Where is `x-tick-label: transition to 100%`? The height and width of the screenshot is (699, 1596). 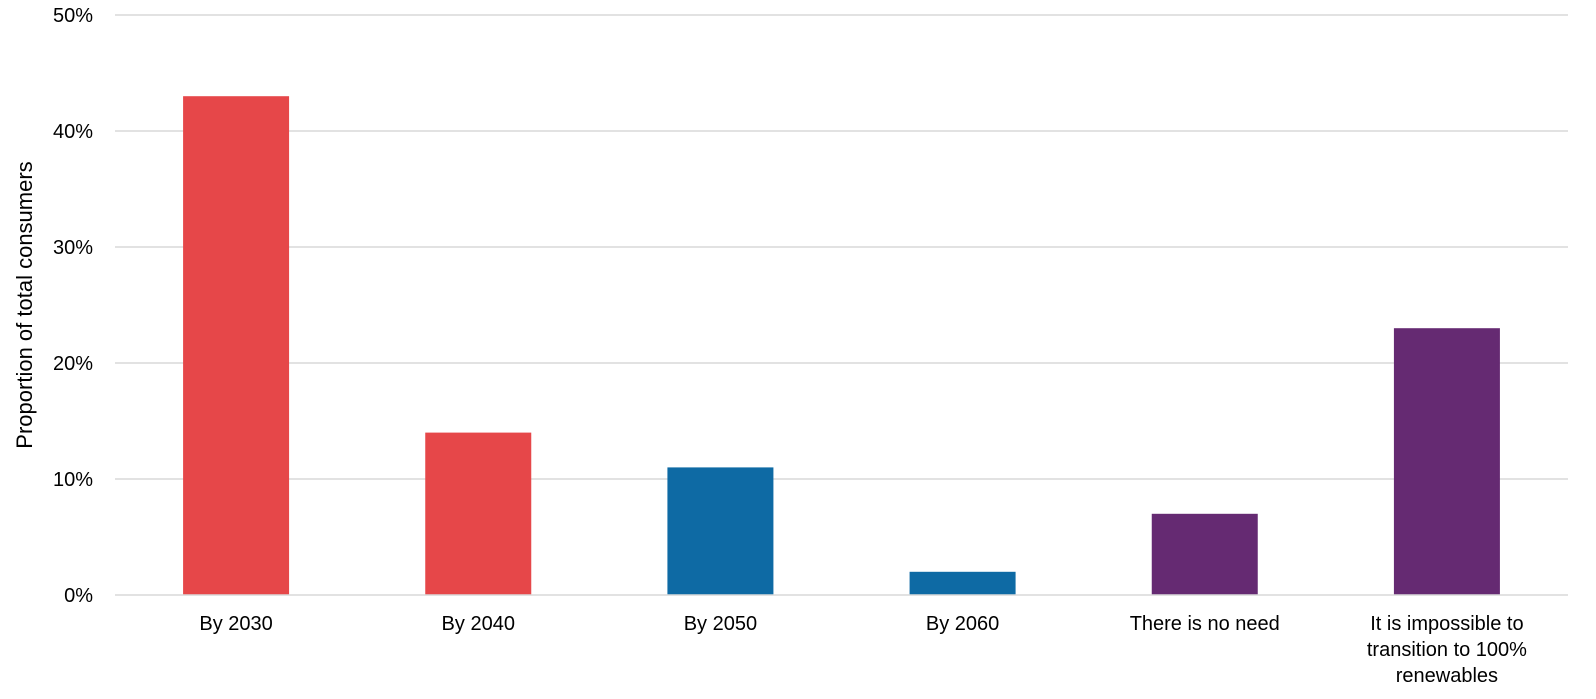
x-tick-label: transition to 100% is located at coordinates (1447, 650).